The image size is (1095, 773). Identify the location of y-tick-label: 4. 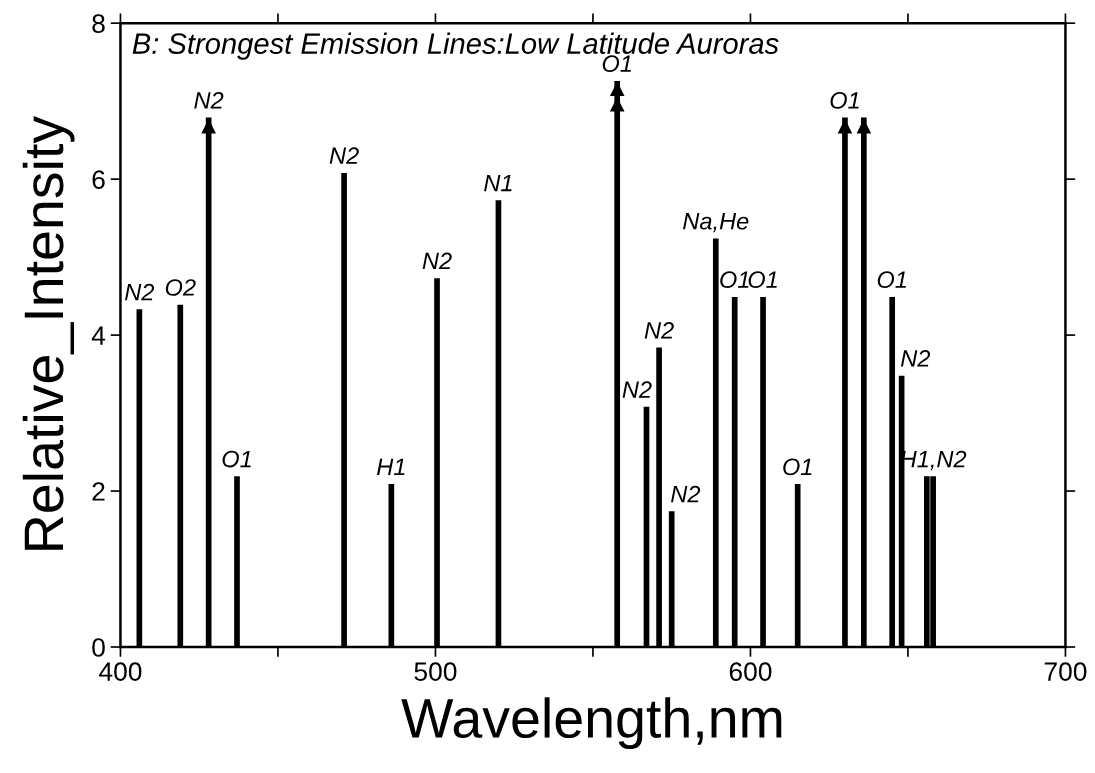
(98, 335).